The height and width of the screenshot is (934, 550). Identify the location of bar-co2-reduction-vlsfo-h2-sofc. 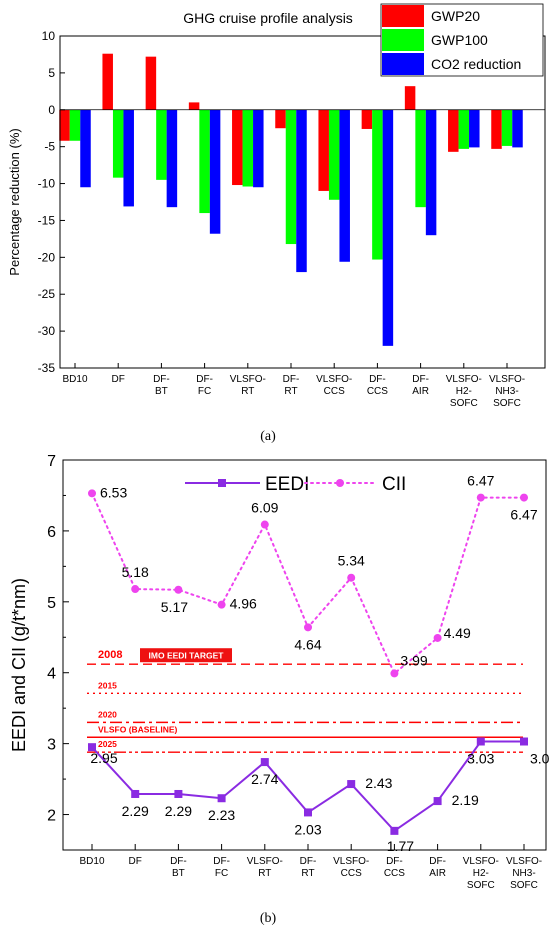
(474, 128).